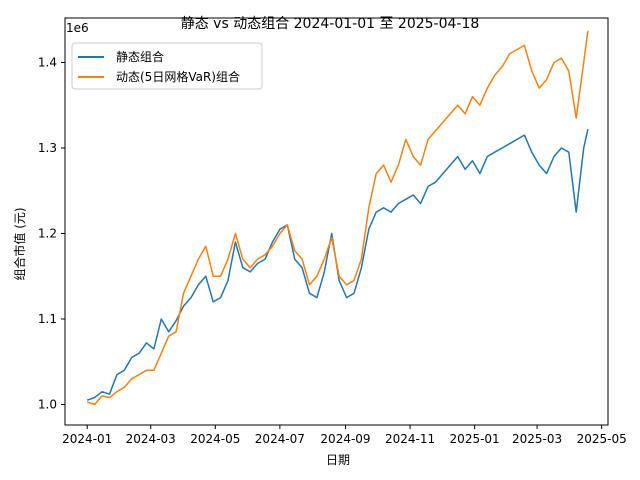 The image size is (640, 480). I want to click on x-tick-label: 2024-09, so click(345, 439).